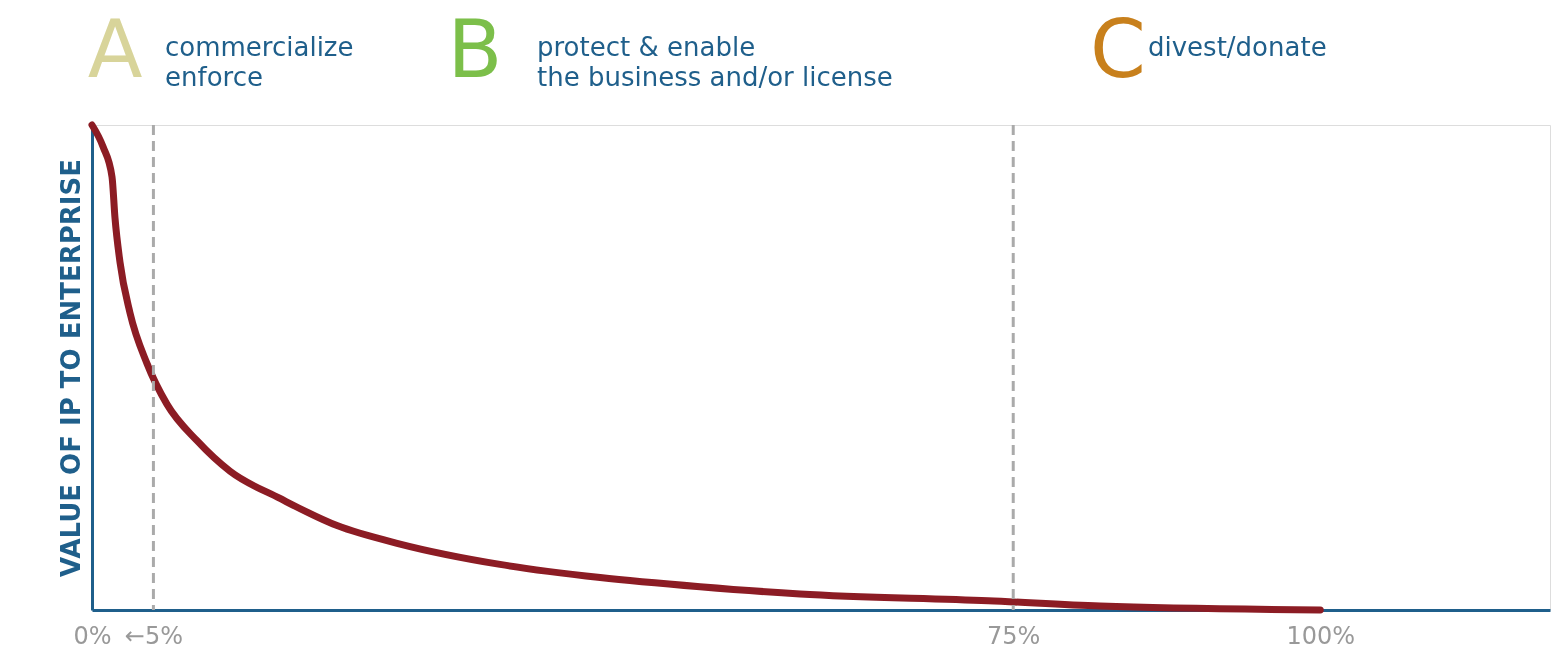 This screenshot has width=1558, height=667. I want to click on text: protect & enable the business and/or license, so click(715, 62).